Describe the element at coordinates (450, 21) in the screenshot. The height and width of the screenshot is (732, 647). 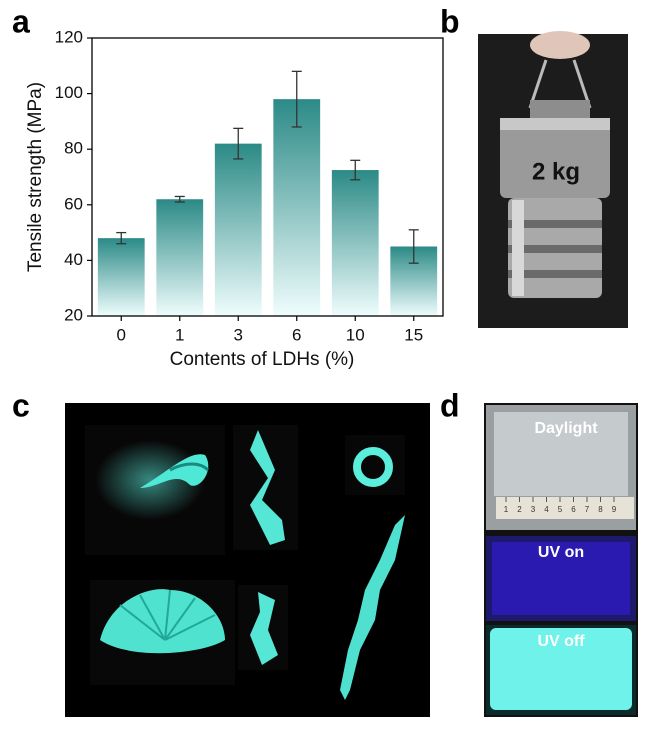
I see `panel-label: b` at that location.